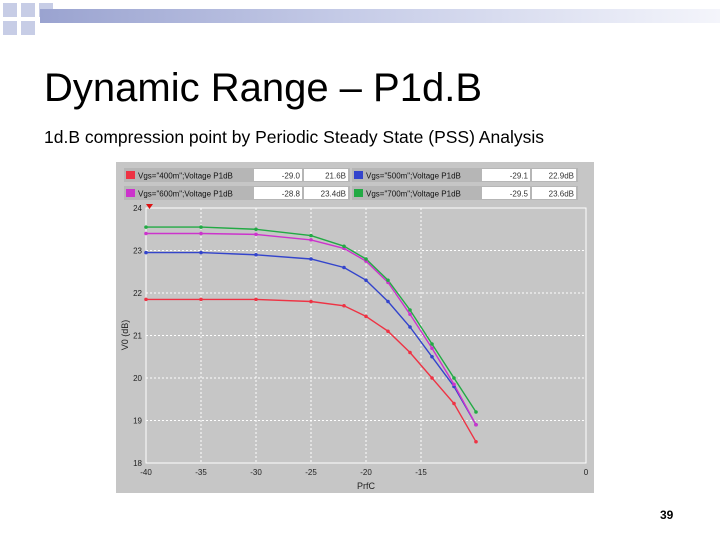 The width and height of the screenshot is (720, 540). What do you see at coordinates (366, 486) in the screenshot?
I see `x-axis-label: PrfC` at bounding box center [366, 486].